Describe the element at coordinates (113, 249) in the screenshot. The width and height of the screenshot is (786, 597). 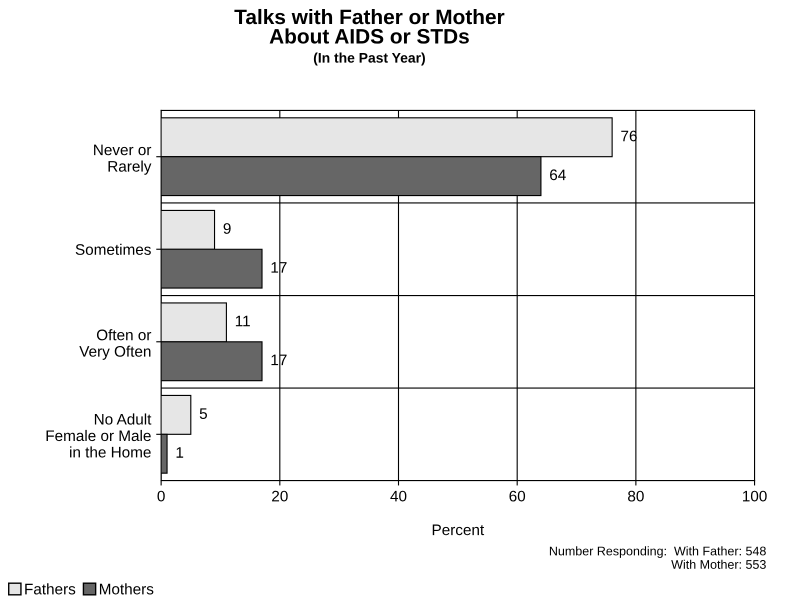
I see `y-tick-label: Sometimes` at that location.